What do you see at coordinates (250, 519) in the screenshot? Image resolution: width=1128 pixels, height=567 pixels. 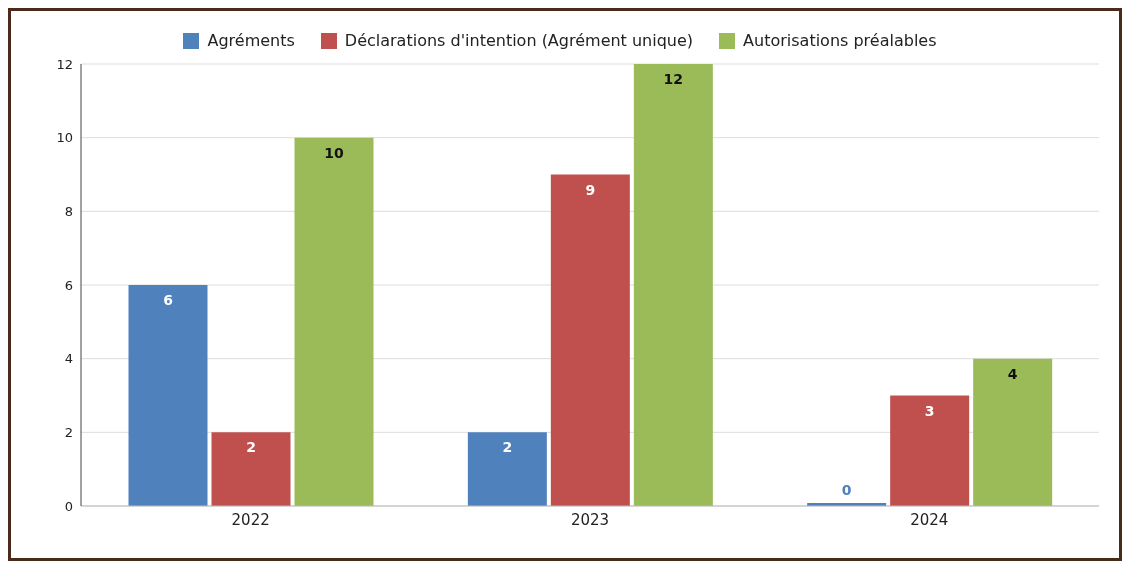 I see `x-tick-label: 2022` at bounding box center [250, 519].